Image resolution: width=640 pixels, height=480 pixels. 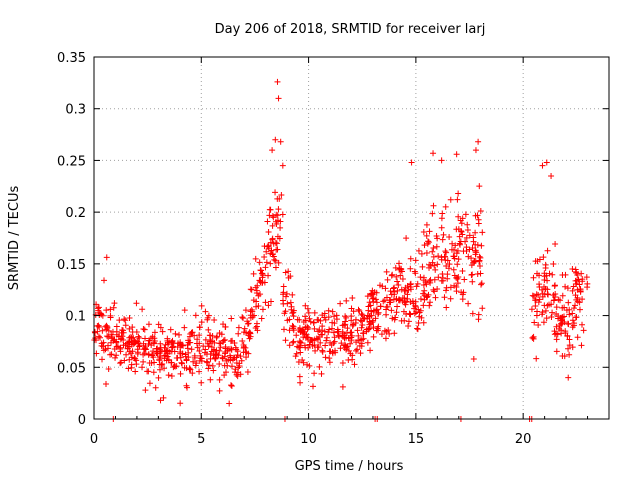 What do you see at coordinates (71, 161) in the screenshot?
I see `y-tick-label: 0.25` at bounding box center [71, 161].